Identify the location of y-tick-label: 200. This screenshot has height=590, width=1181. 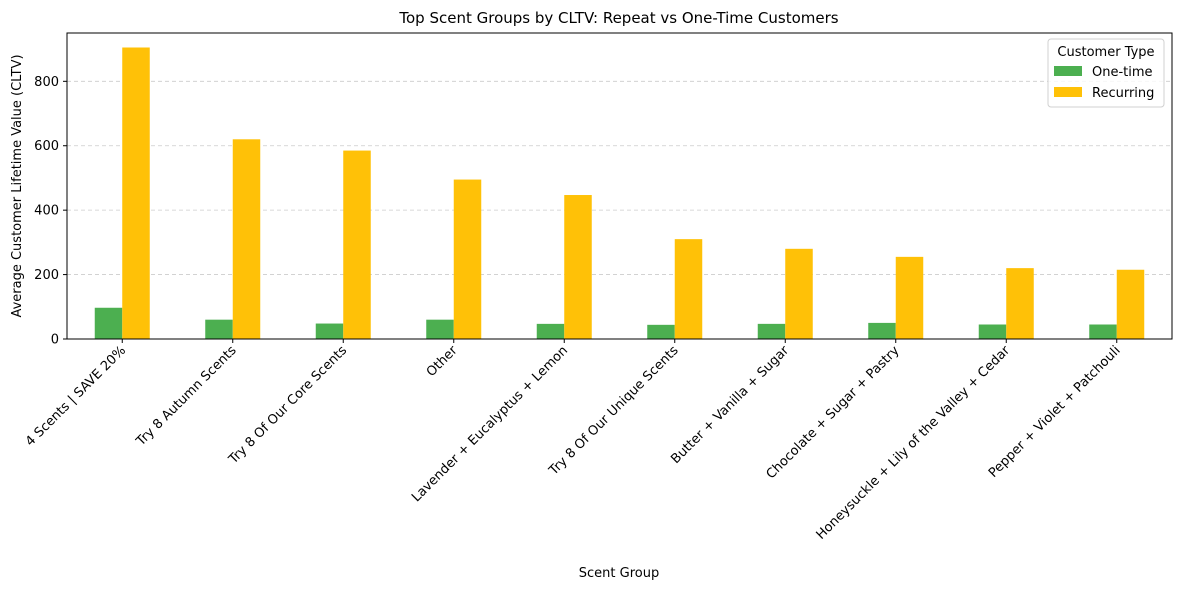
(46, 275).